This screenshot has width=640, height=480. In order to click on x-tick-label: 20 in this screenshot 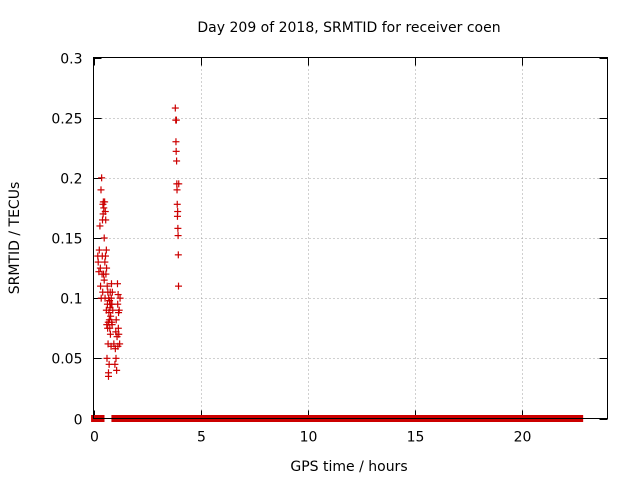, I will do `click(523, 438)`.